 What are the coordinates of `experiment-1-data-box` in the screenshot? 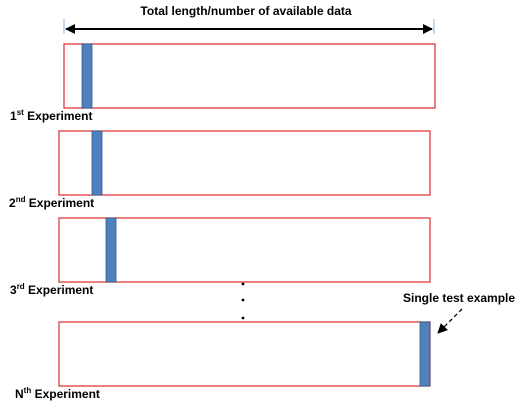 It's located at (249, 76).